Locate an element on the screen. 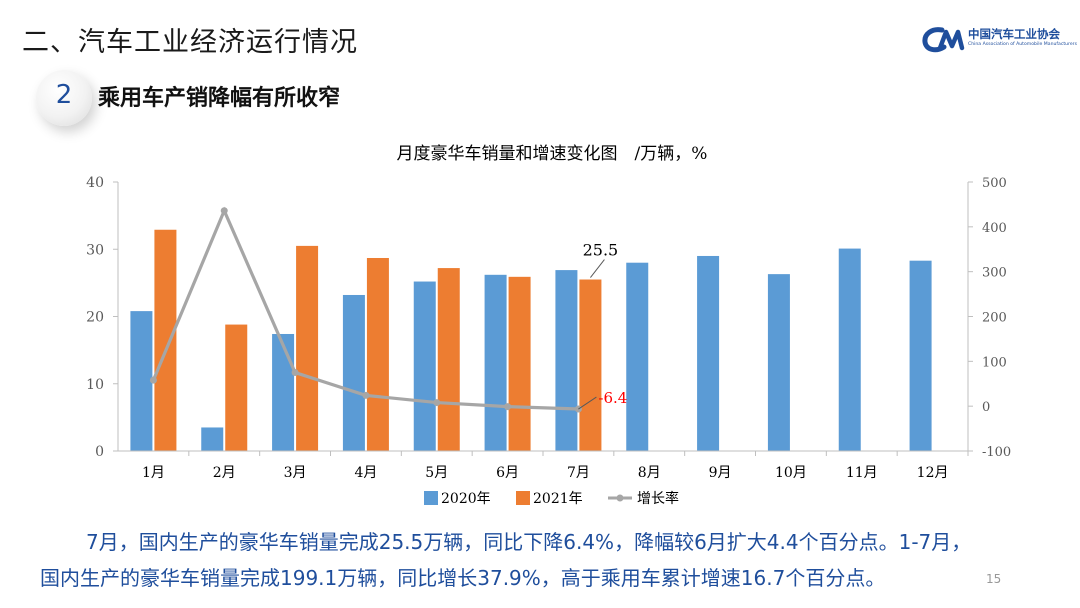 The width and height of the screenshot is (1080, 608). page-number: 15 is located at coordinates (994, 579).